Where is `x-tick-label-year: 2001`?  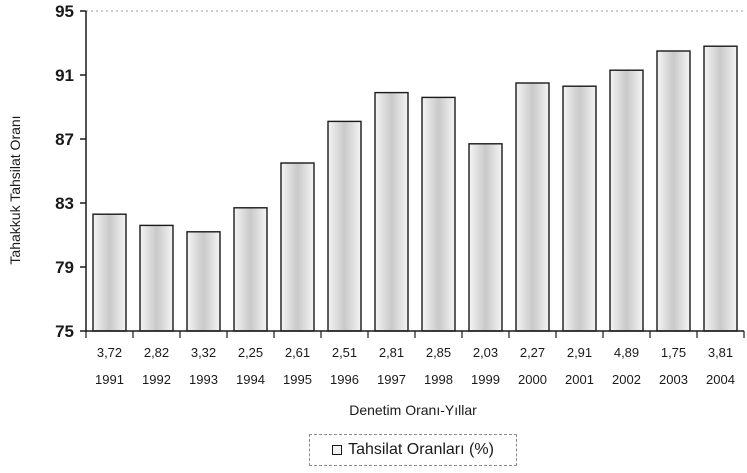
x-tick-label-year: 2001 is located at coordinates (579, 379).